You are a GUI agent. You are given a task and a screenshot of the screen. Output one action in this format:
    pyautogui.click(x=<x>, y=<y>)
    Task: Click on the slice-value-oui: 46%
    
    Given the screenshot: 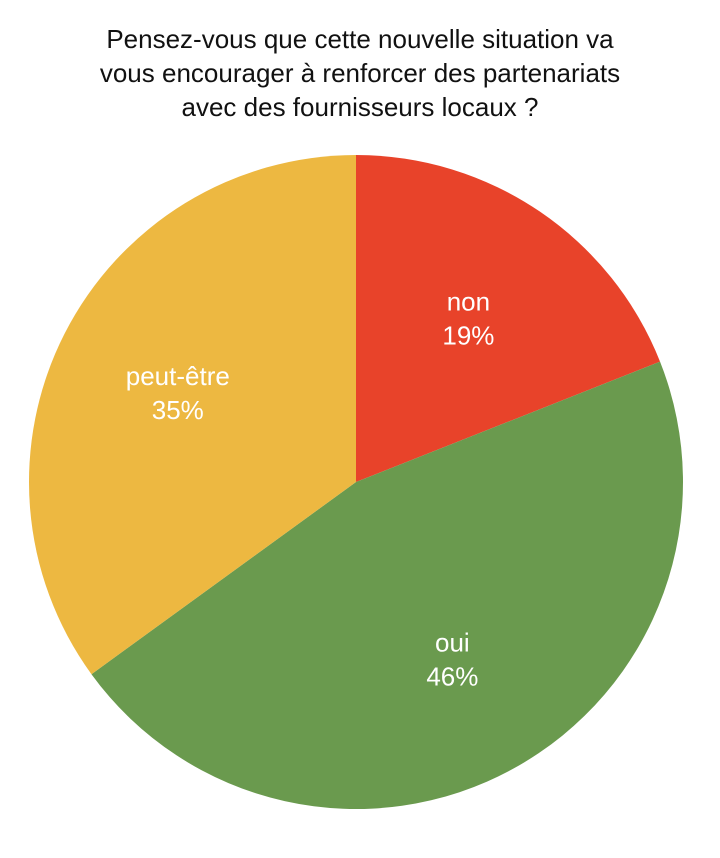 What is the action you would take?
    pyautogui.click(x=452, y=676)
    